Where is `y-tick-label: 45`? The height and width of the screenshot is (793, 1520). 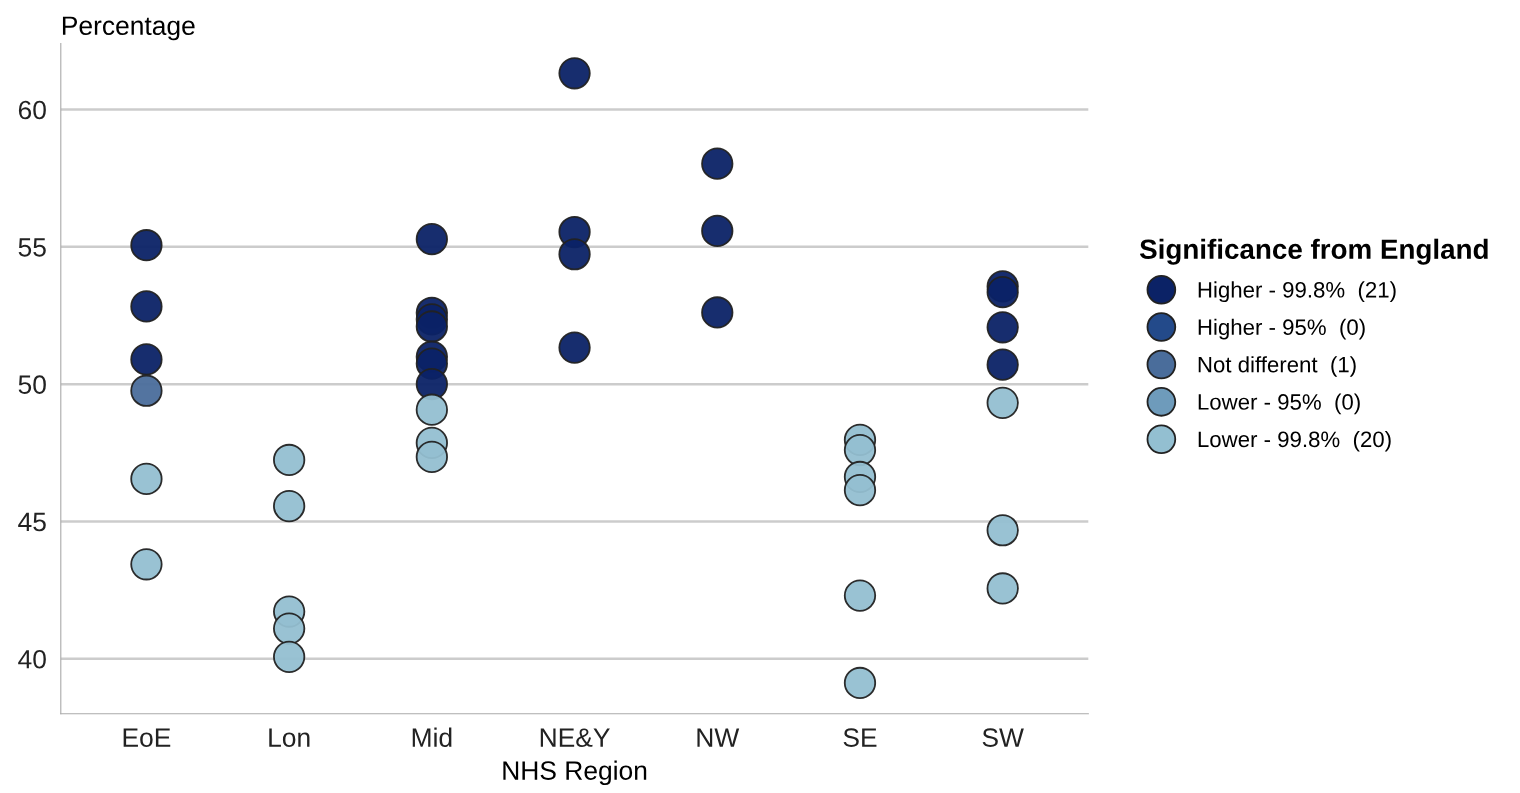
y-tick-label: 45 is located at coordinates (32, 522).